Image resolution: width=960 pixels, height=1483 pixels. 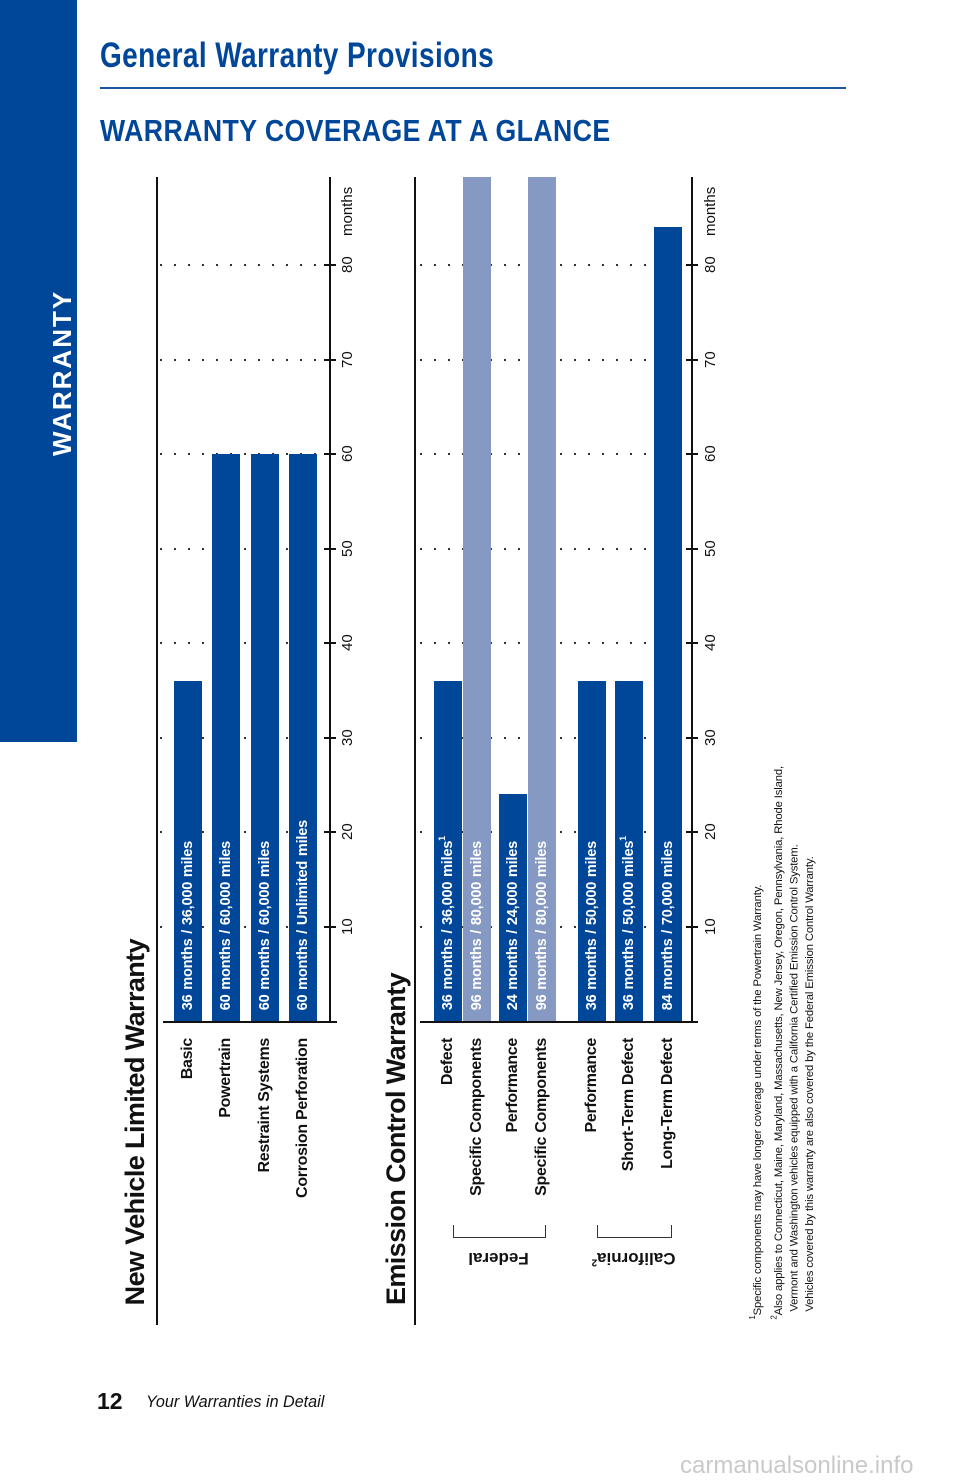 I want to click on row-label: Restraint Systems, so click(x=264, y=1105).